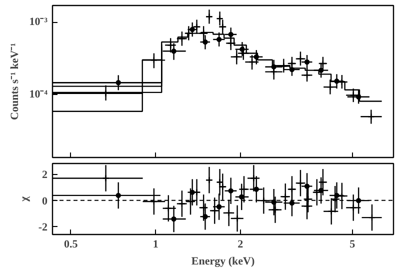 The width and height of the screenshot is (400, 270). I want to click on y-tick-label: 10⁻³, so click(38, 22).